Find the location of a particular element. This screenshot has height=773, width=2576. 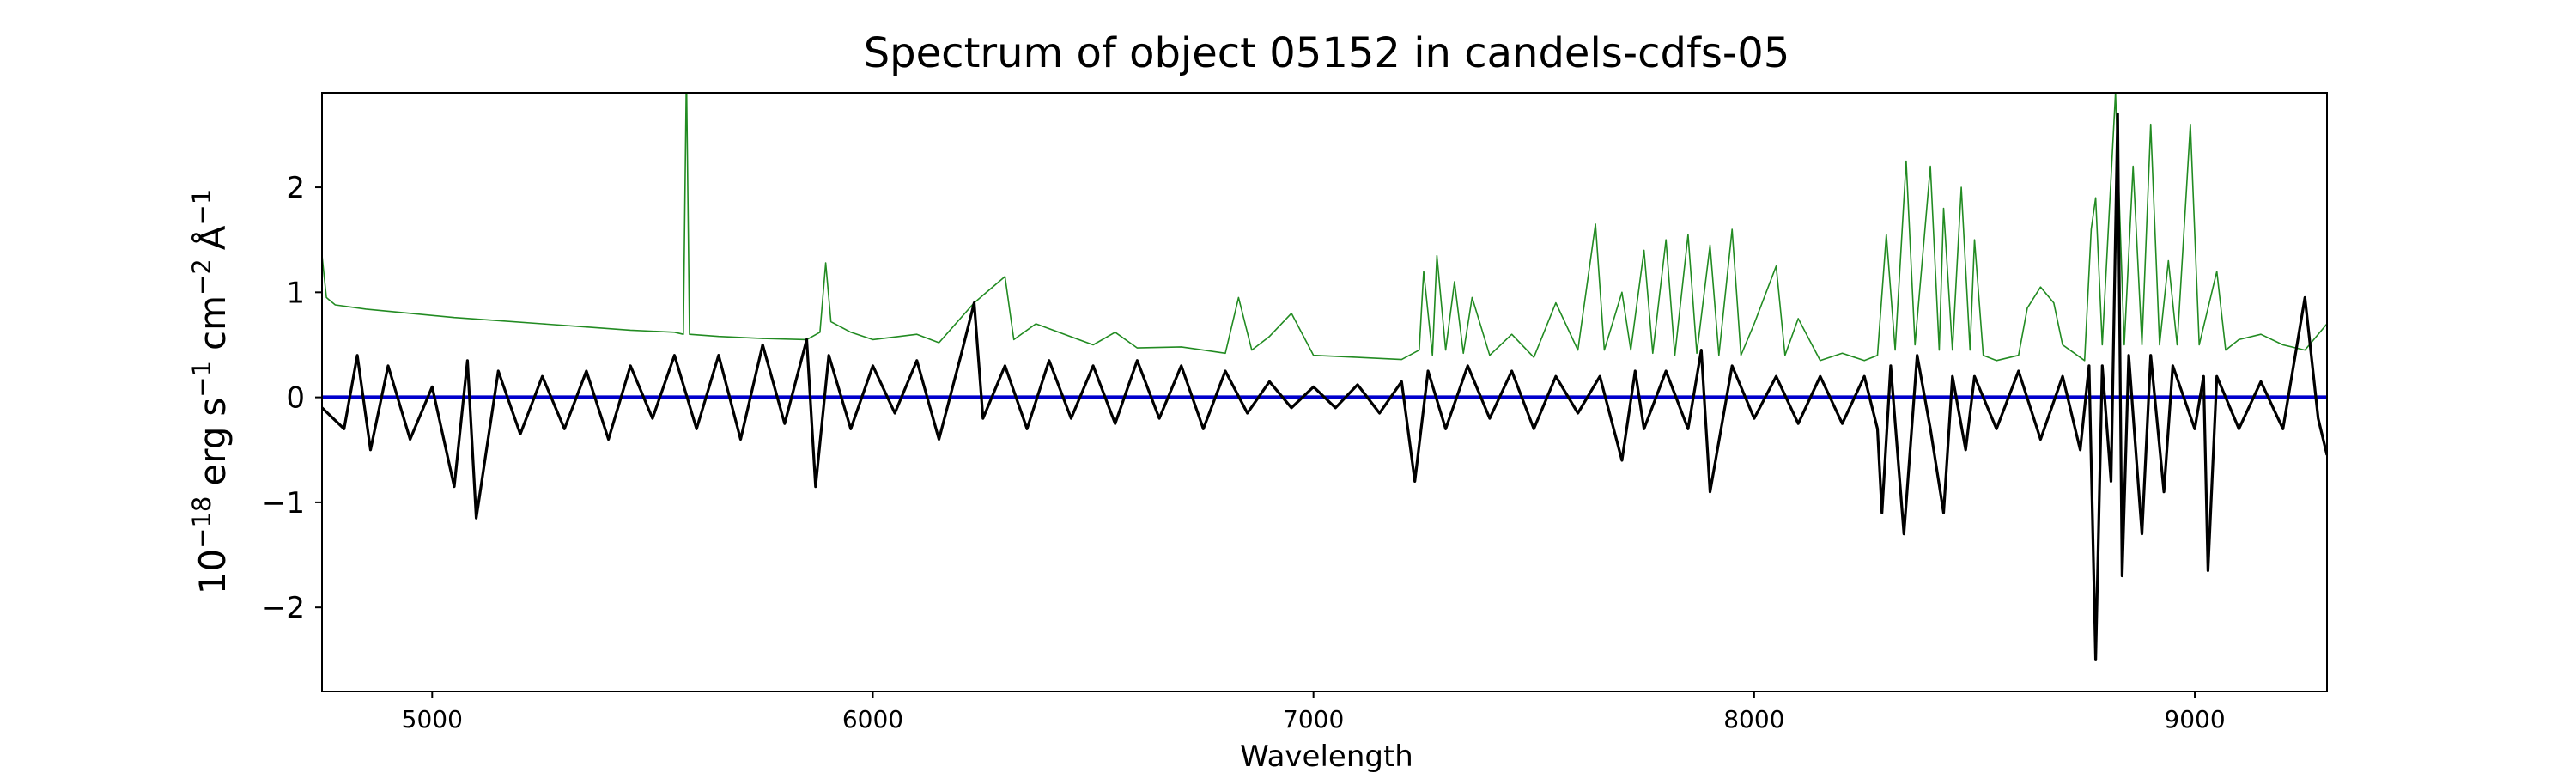

y-label-cm: cm is located at coordinates (213, 322).